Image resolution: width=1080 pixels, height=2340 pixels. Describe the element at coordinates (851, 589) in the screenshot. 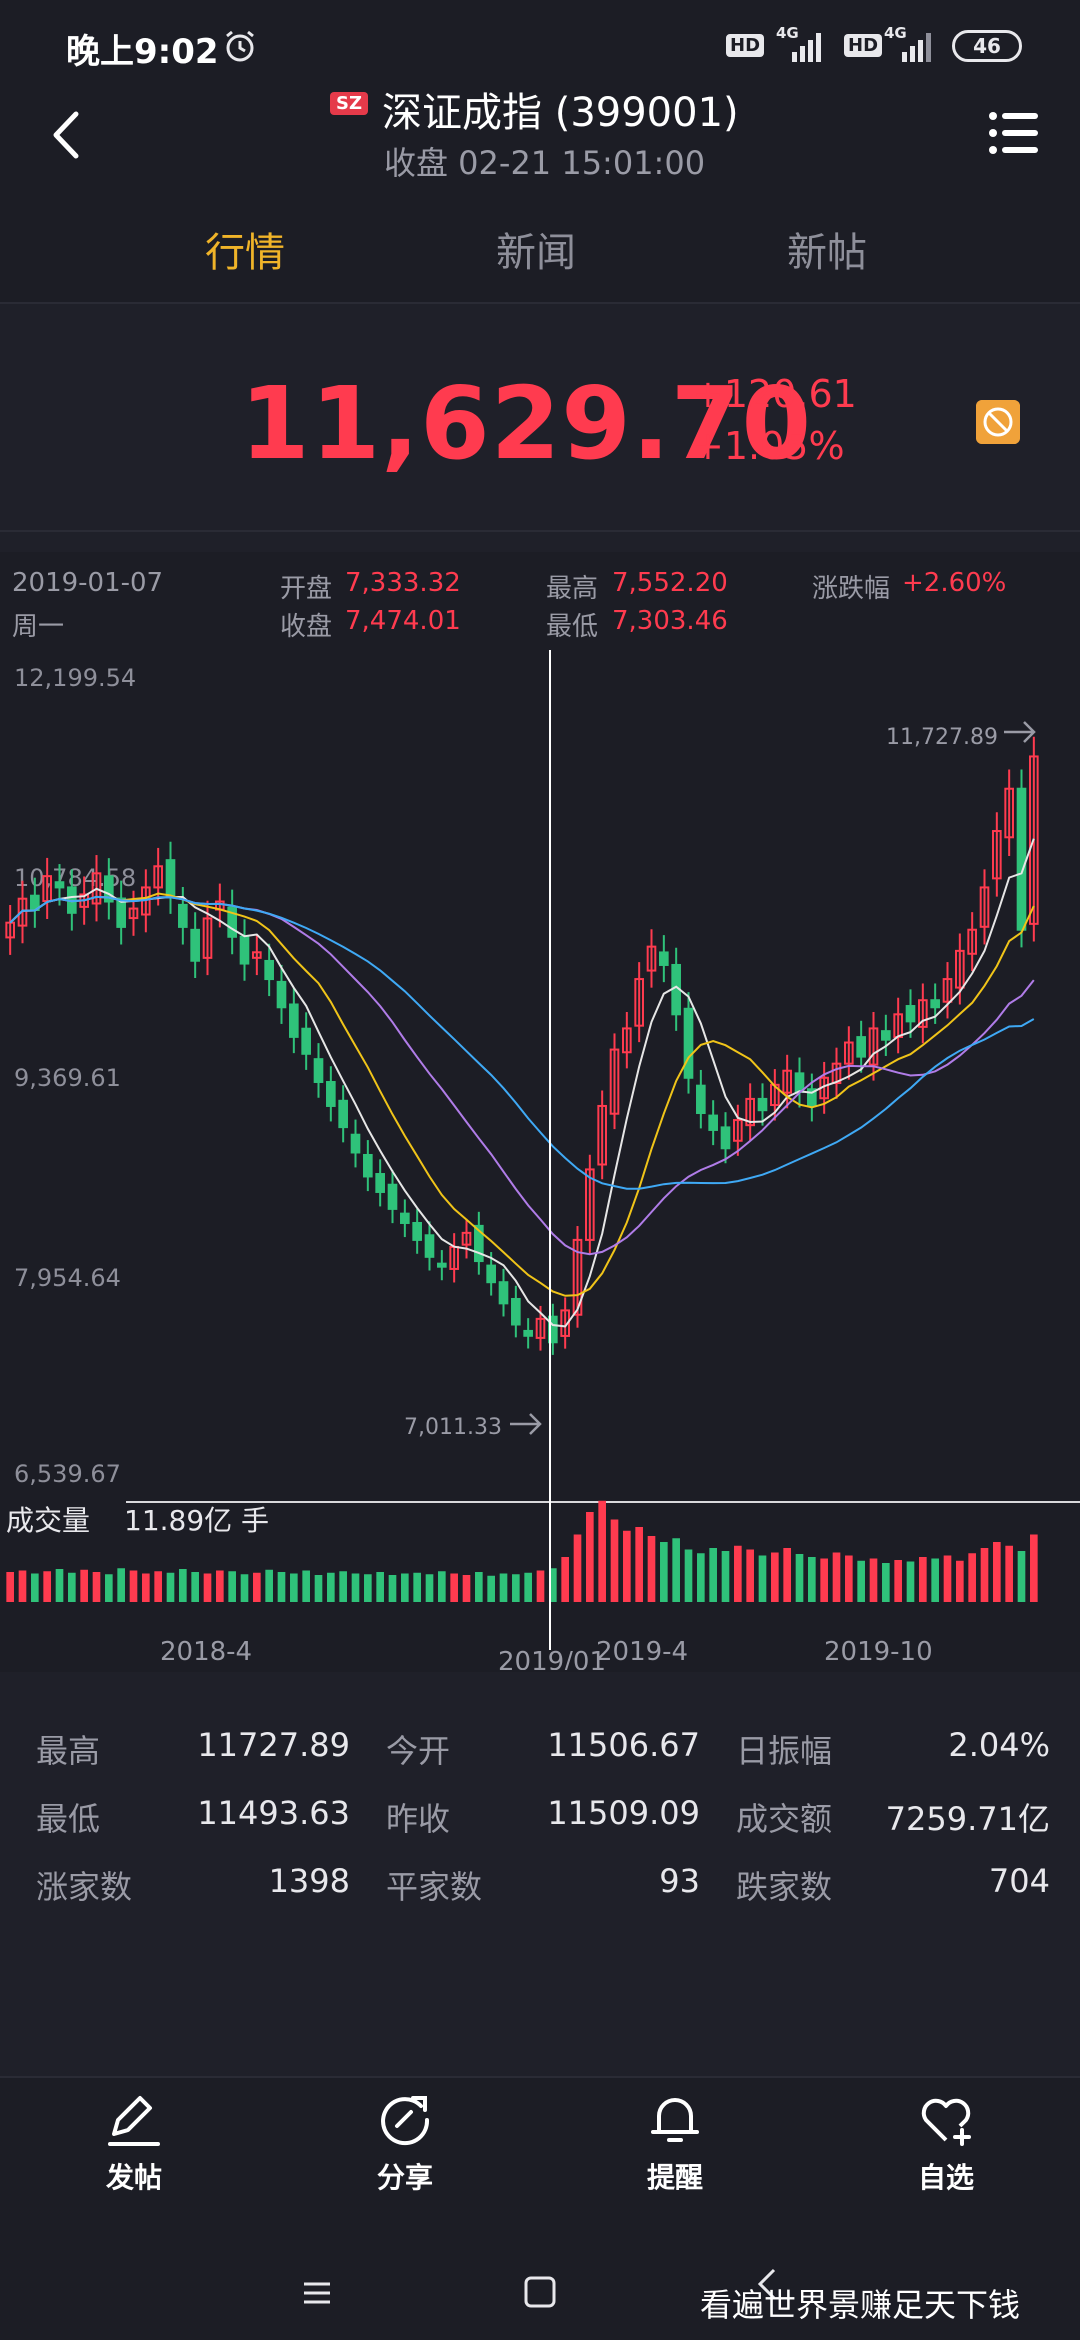

I see `change-label: 涨跌幅` at that location.